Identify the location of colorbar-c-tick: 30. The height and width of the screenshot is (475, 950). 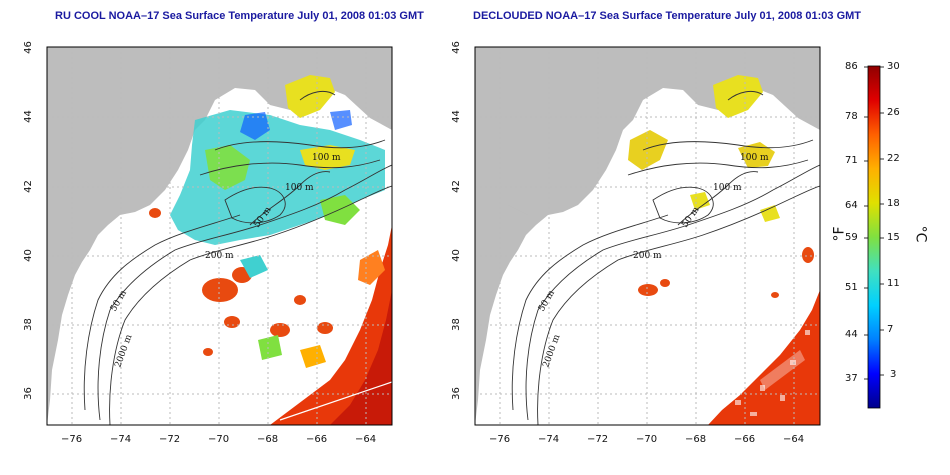
(893, 66).